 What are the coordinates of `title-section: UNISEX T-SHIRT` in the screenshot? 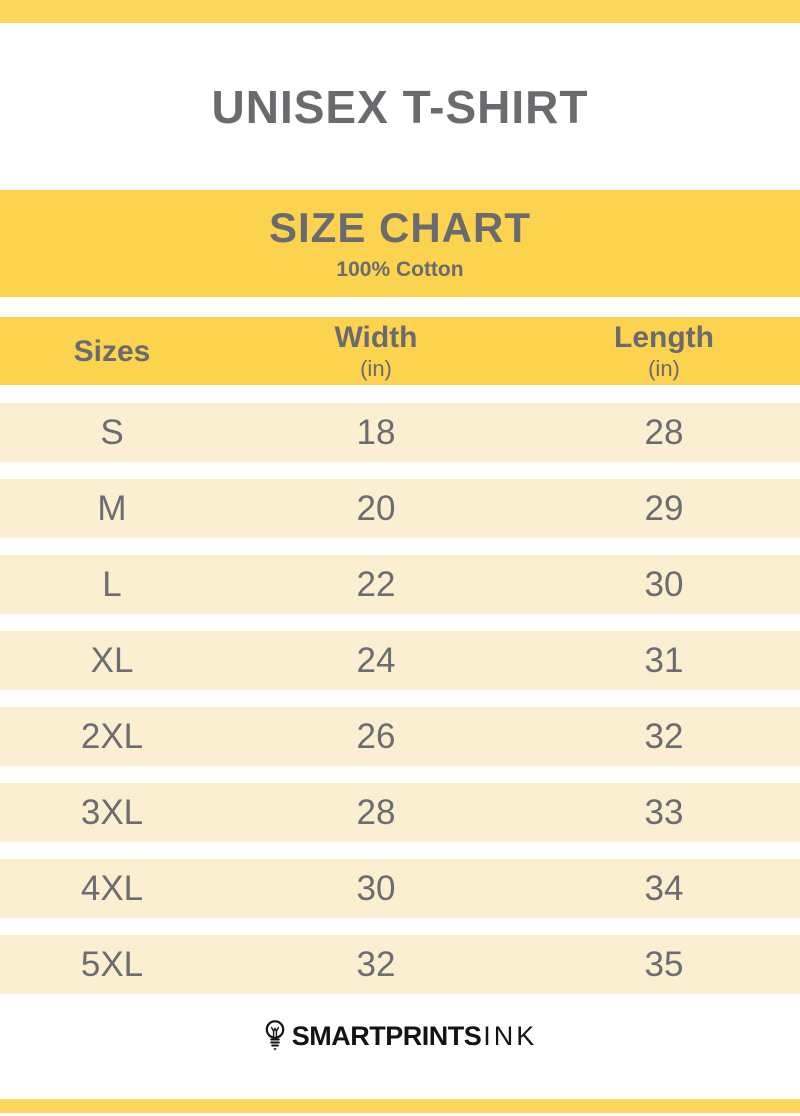 It's located at (400, 106).